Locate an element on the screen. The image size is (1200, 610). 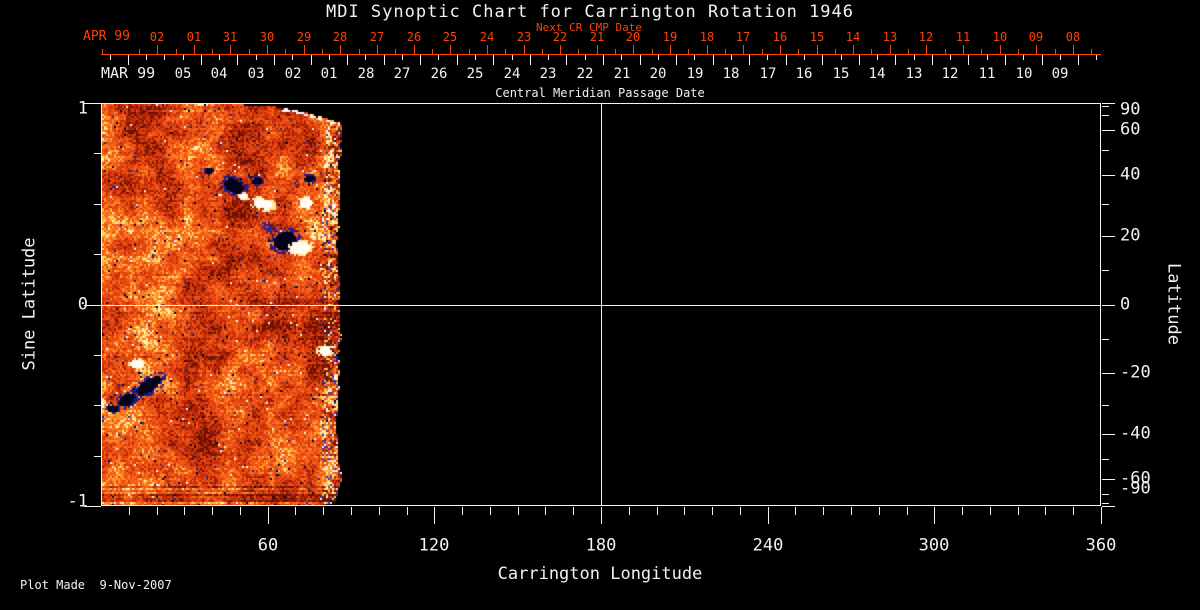
next-cr-date-label: 11 is located at coordinates (963, 37).